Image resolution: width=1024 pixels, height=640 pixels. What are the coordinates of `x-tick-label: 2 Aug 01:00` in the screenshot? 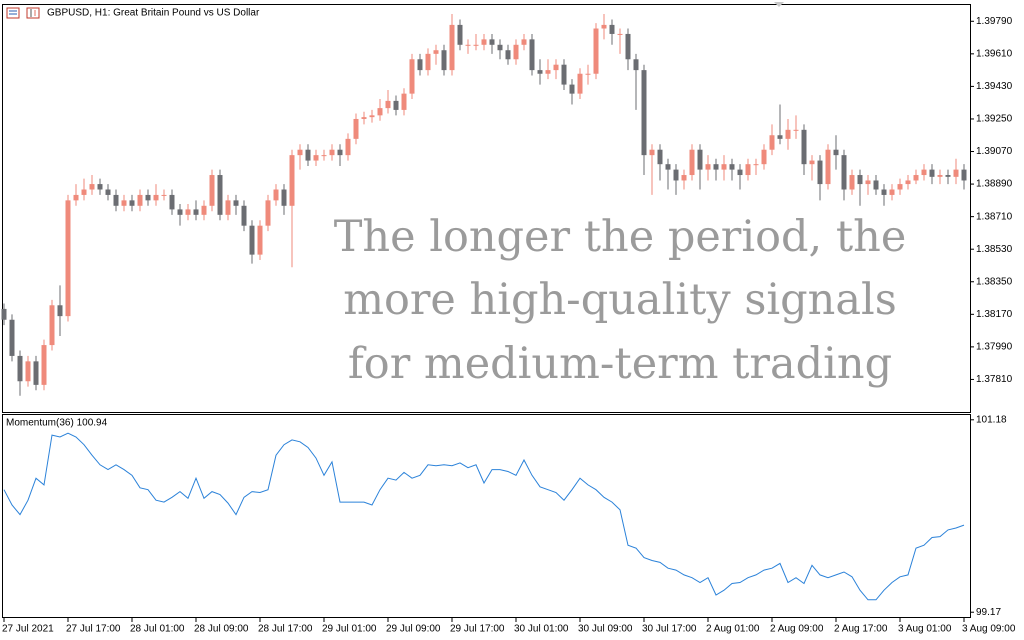 It's located at (733, 629).